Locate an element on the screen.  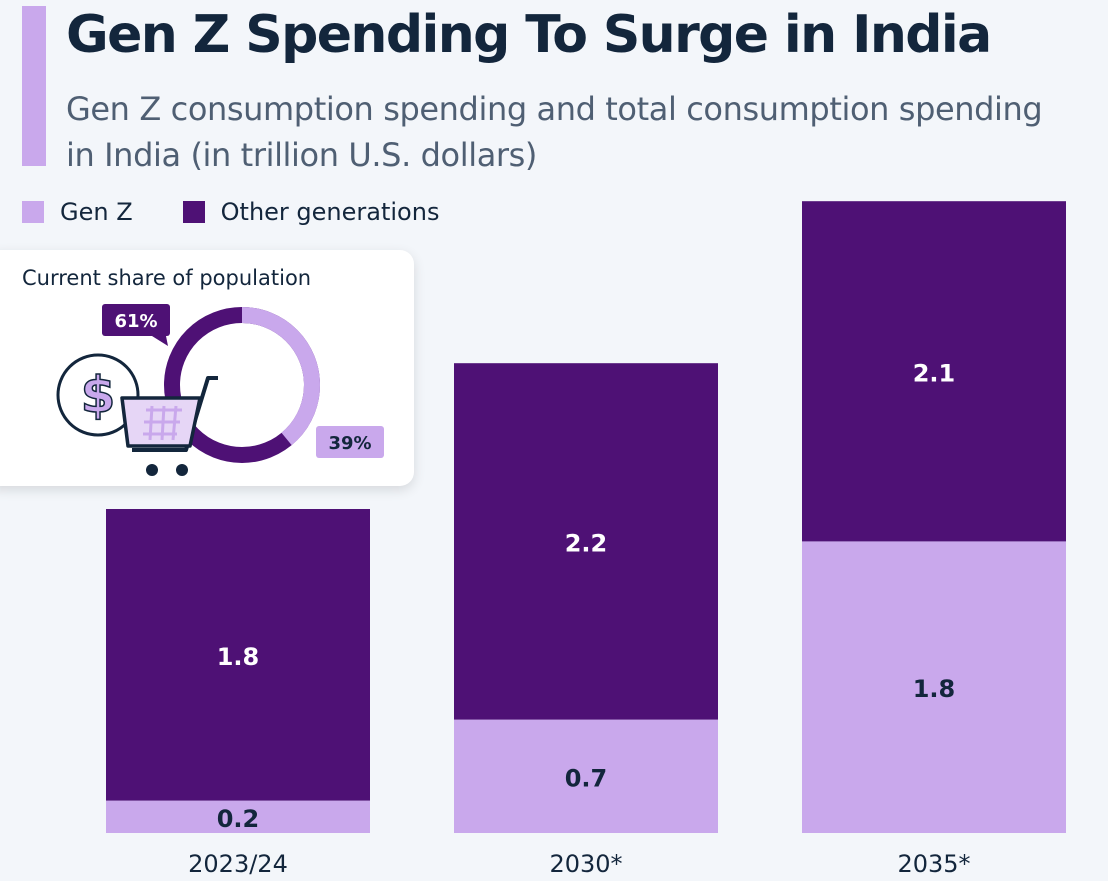
legend: Gen Z Other generations is located at coordinates (255, 212).